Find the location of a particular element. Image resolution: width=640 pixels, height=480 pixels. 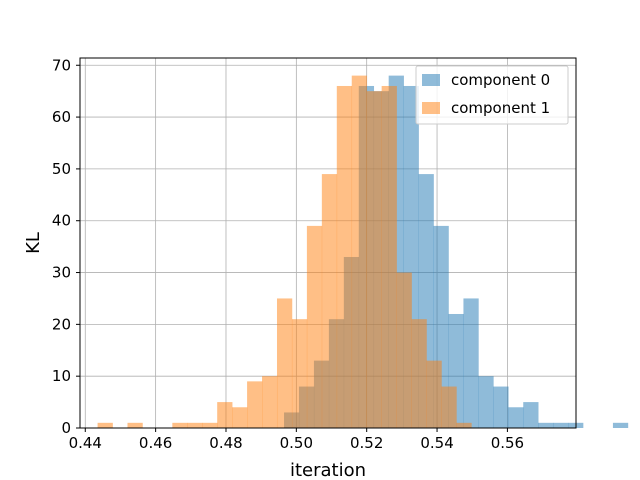

x-axis-ticks: 0.44 0.46 0.48 0.50 0.52 0.54 0.56 is located at coordinates (296, 440).